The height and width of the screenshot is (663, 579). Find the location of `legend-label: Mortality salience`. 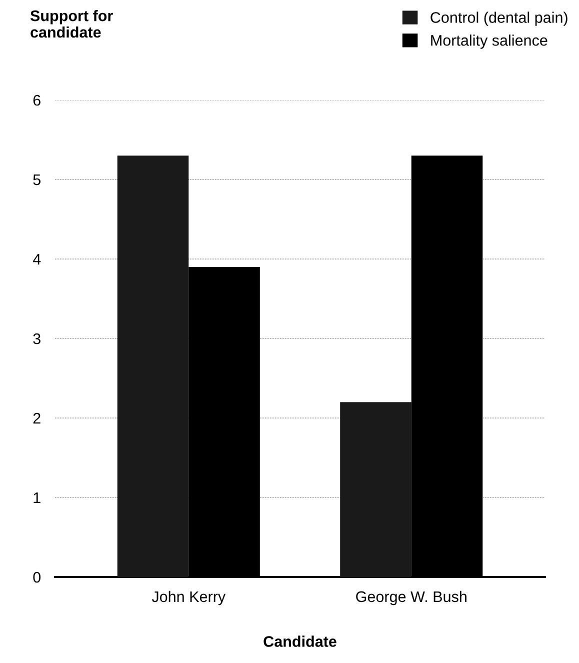

legend-label: Mortality salience is located at coordinates (489, 41).